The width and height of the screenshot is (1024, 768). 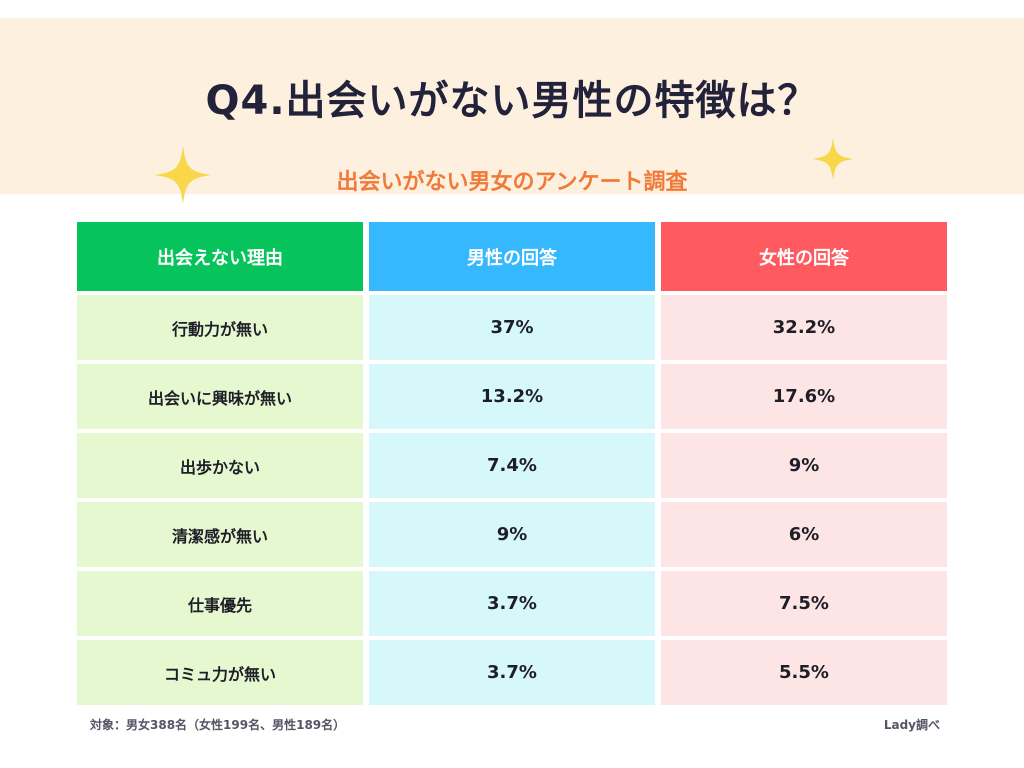 I want to click on female-value-cell: 6%, so click(x=804, y=534).